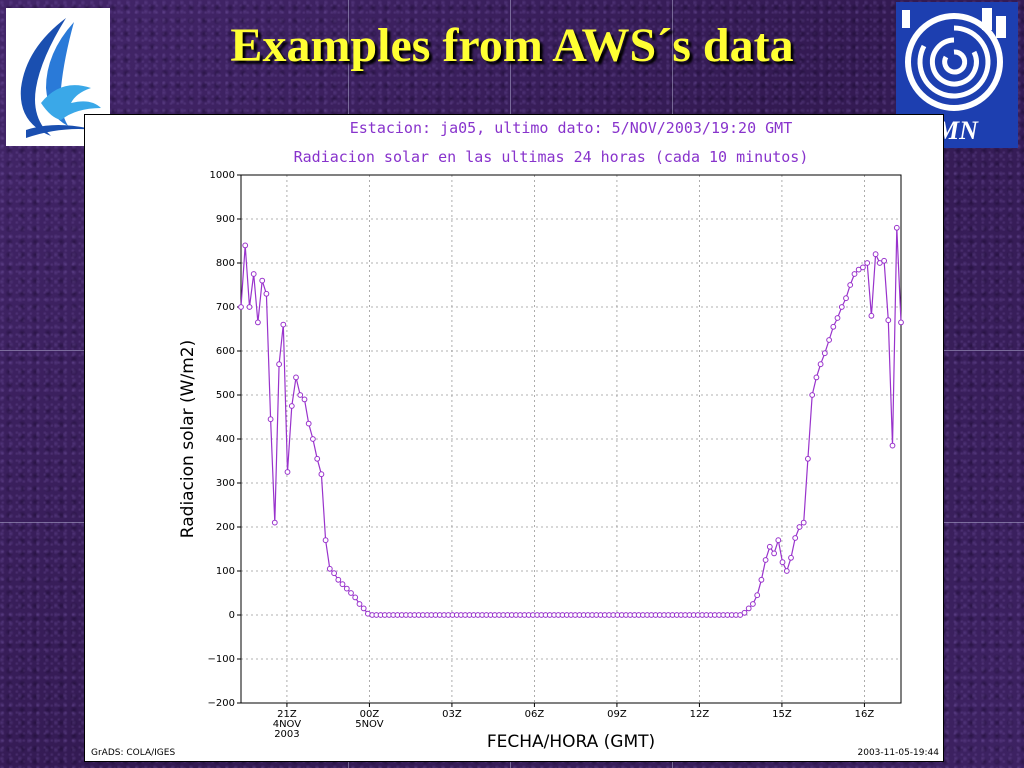  Describe the element at coordinates (287, 724) in the screenshot. I see `x-tick-label: 4NOV` at that location.